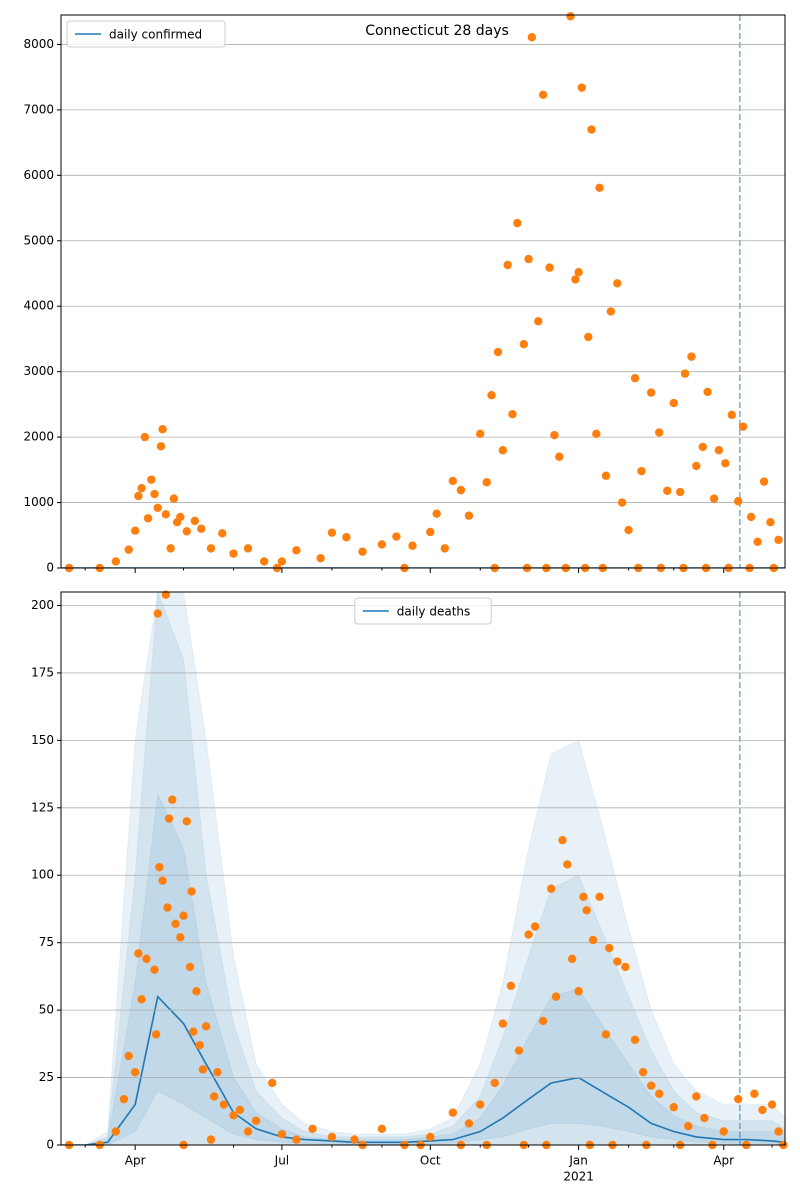  Describe the element at coordinates (42, 605) in the screenshot. I see `y-tick-label: 200` at that location.